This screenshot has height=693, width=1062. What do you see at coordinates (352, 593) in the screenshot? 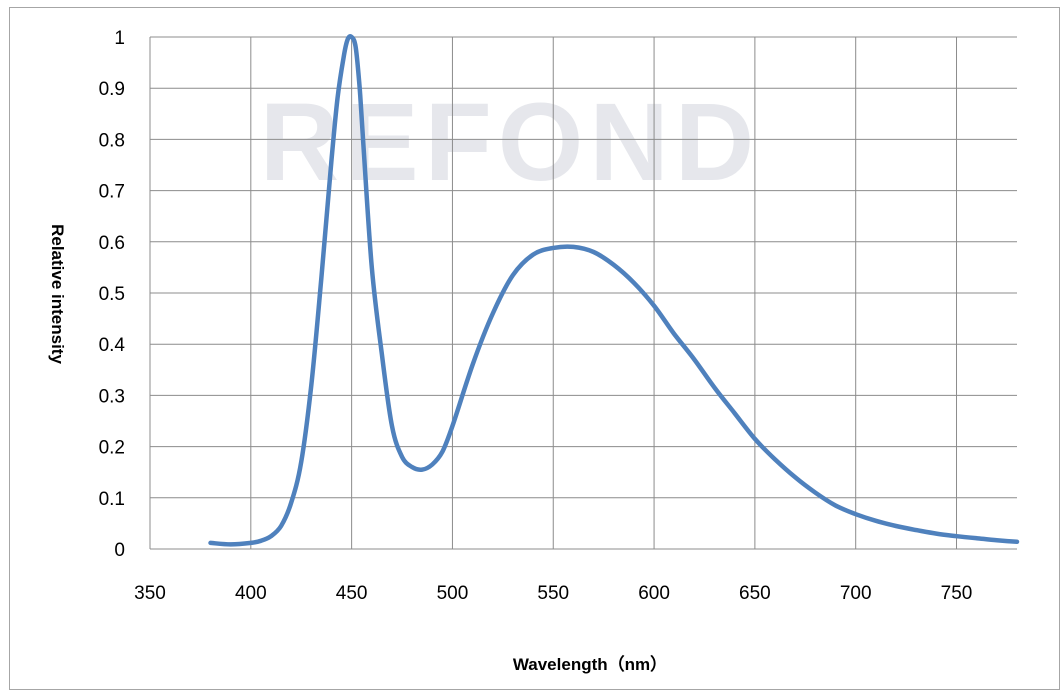
I see `x-tick-label: 450` at bounding box center [352, 593].